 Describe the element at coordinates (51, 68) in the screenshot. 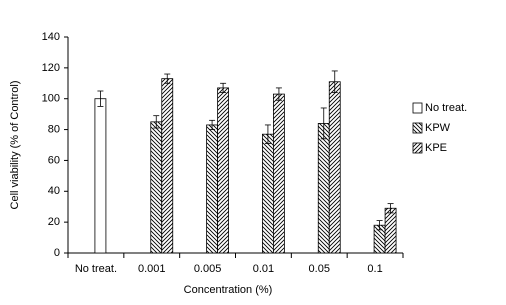

I see `y-tick-label: 120` at that location.